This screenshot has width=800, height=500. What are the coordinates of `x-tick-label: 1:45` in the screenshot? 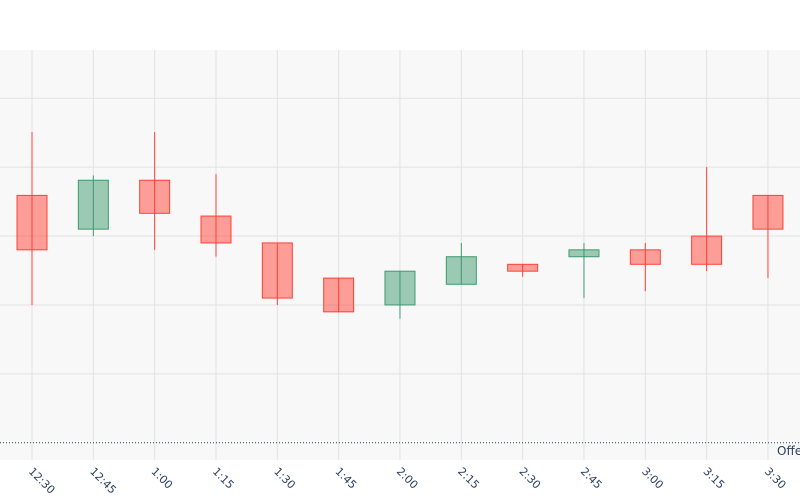 It's located at (346, 478).